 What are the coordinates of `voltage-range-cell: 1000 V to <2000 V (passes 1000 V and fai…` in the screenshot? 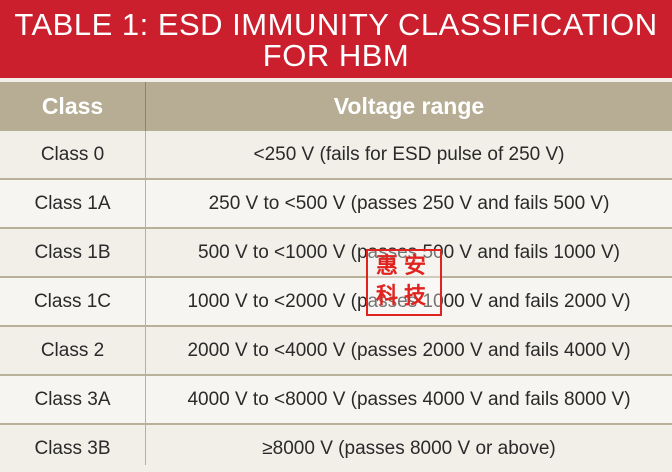 It's located at (409, 301).